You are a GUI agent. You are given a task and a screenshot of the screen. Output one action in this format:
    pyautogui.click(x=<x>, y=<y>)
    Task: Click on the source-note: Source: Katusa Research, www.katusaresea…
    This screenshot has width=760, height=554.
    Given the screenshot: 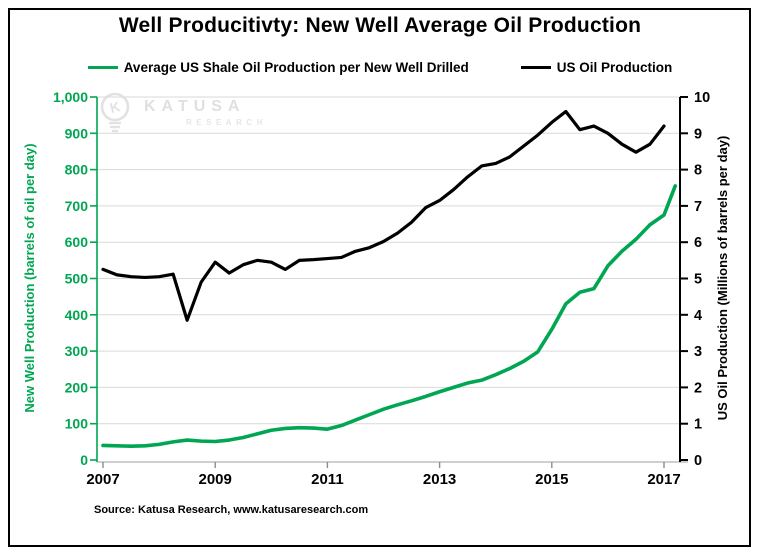 What is the action you would take?
    pyautogui.click(x=231, y=510)
    